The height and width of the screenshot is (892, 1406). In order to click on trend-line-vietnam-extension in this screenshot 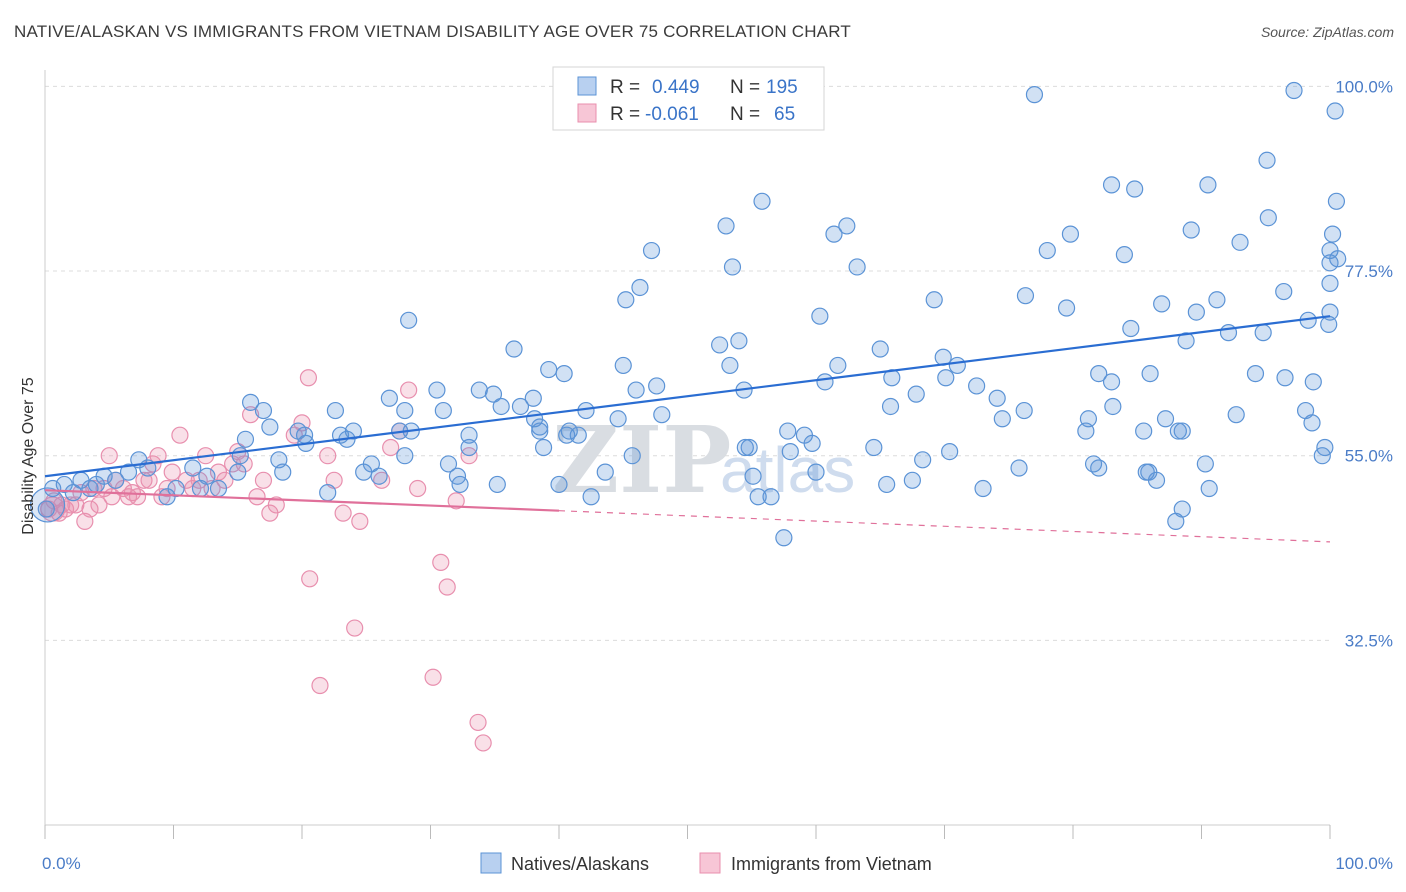, I will do `click(944, 526)`.